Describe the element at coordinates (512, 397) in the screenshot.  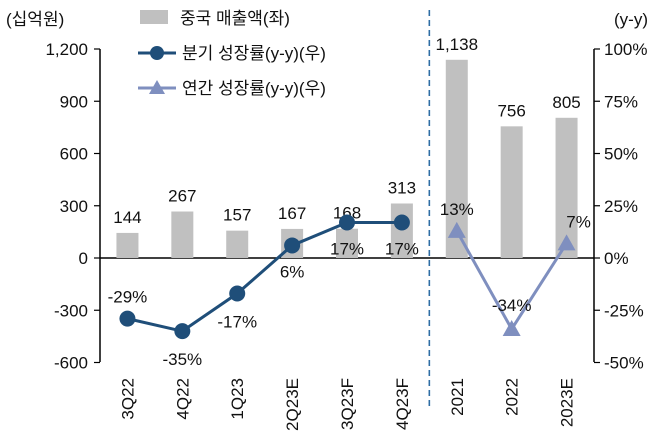
I see `category-label: 2022` at that location.